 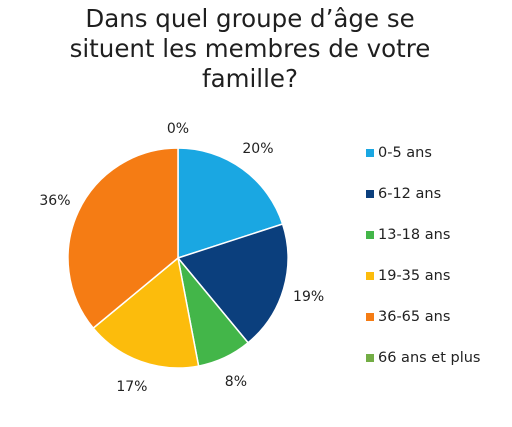 What do you see at coordinates (414, 317) in the screenshot?
I see `legend-label: 36-65 ans` at bounding box center [414, 317].